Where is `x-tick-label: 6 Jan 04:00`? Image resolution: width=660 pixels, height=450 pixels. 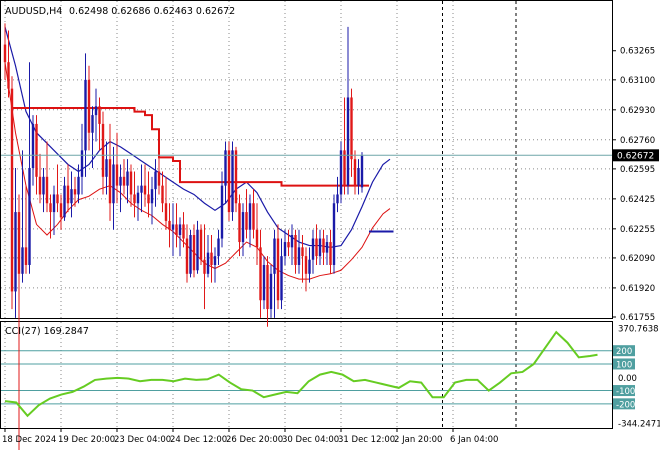
x-tick-label: 6 Jan 04:00 is located at coordinates (474, 440).